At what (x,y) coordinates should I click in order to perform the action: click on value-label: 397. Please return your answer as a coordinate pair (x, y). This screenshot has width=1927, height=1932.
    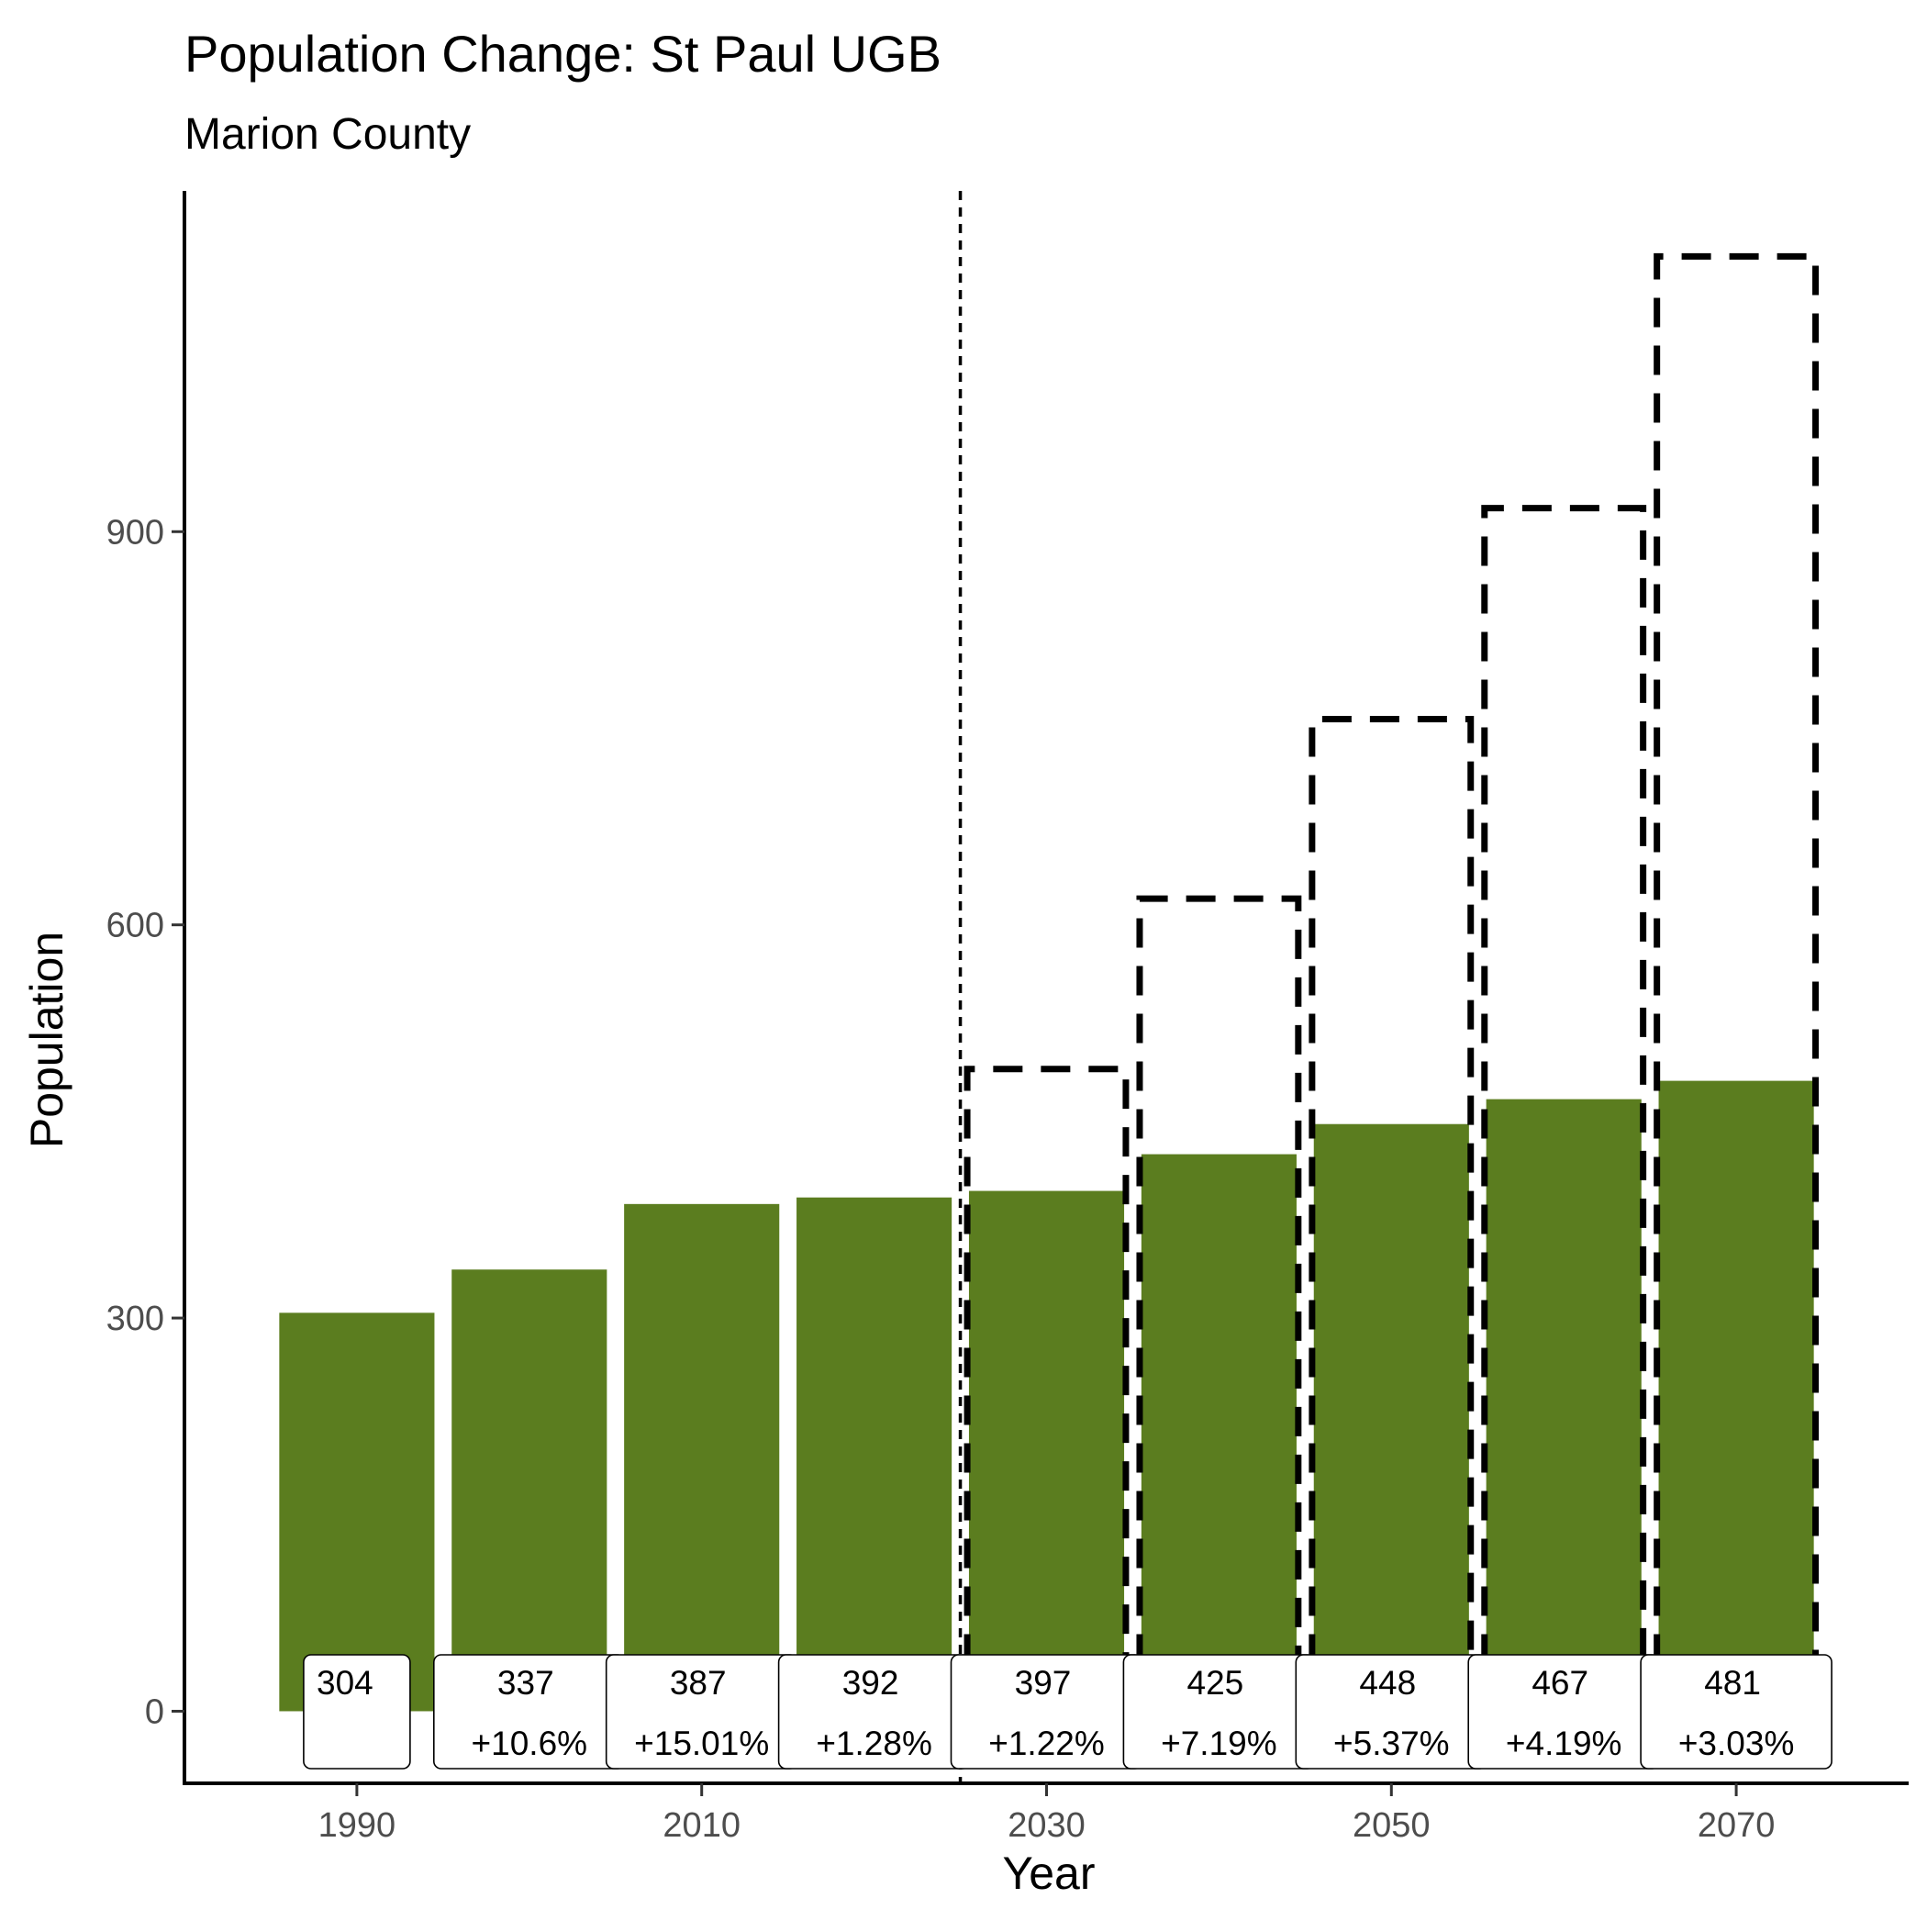
    Looking at the image, I should click on (1043, 1683).